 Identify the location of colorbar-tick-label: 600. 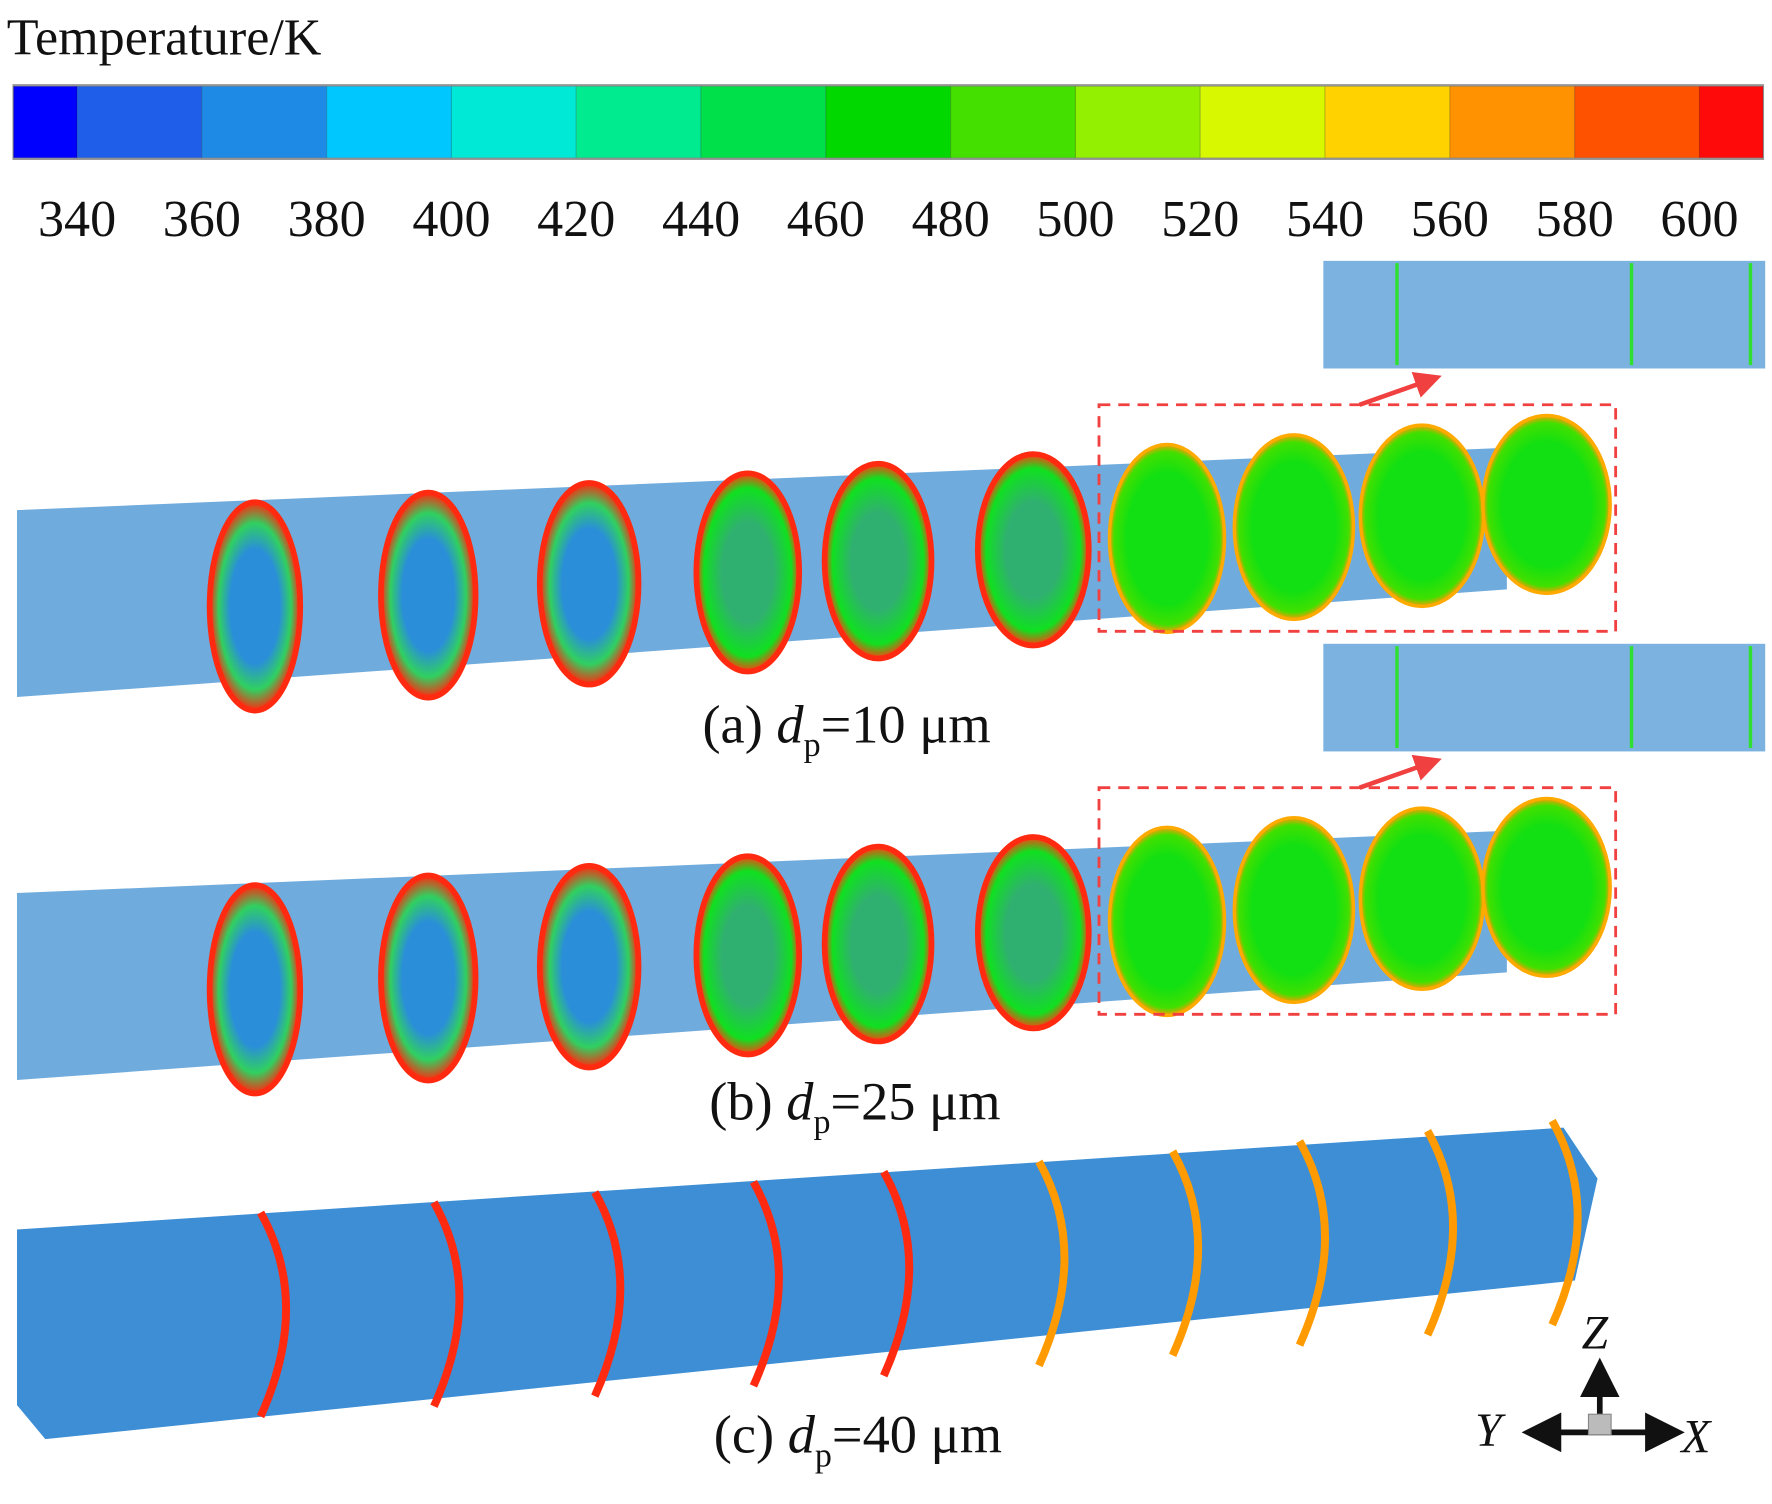
(1699, 219).